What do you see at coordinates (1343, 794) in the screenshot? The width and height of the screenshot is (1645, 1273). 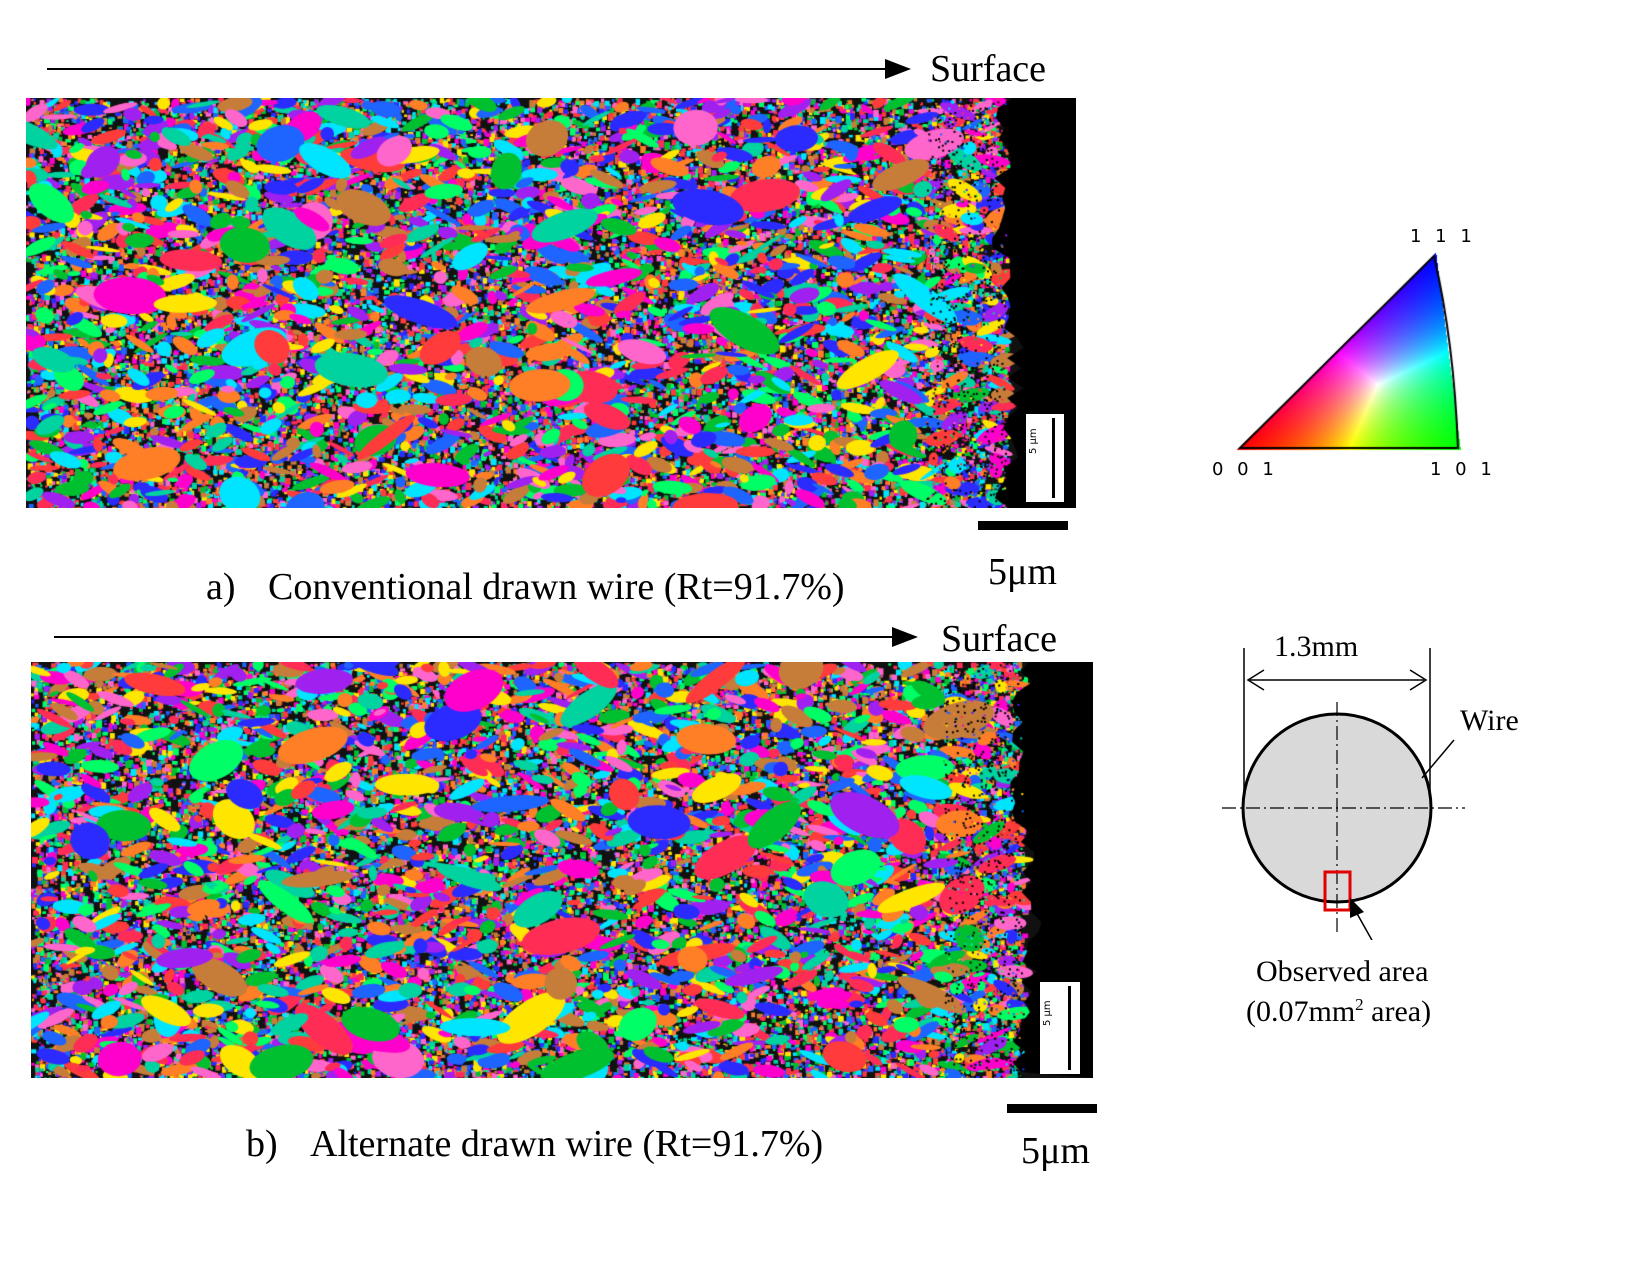 I see `wire-cross-section` at bounding box center [1343, 794].